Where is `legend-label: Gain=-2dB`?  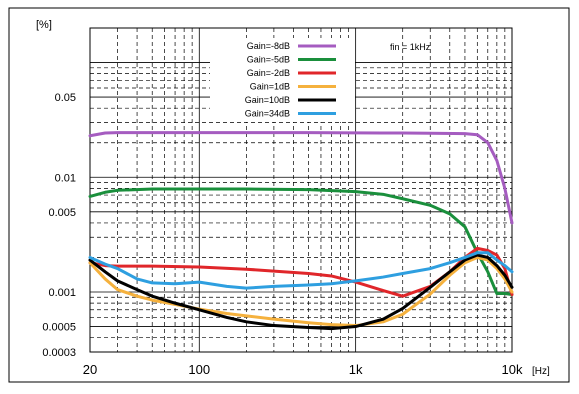
legend-label: Gain=-2dB is located at coordinates (268, 73).